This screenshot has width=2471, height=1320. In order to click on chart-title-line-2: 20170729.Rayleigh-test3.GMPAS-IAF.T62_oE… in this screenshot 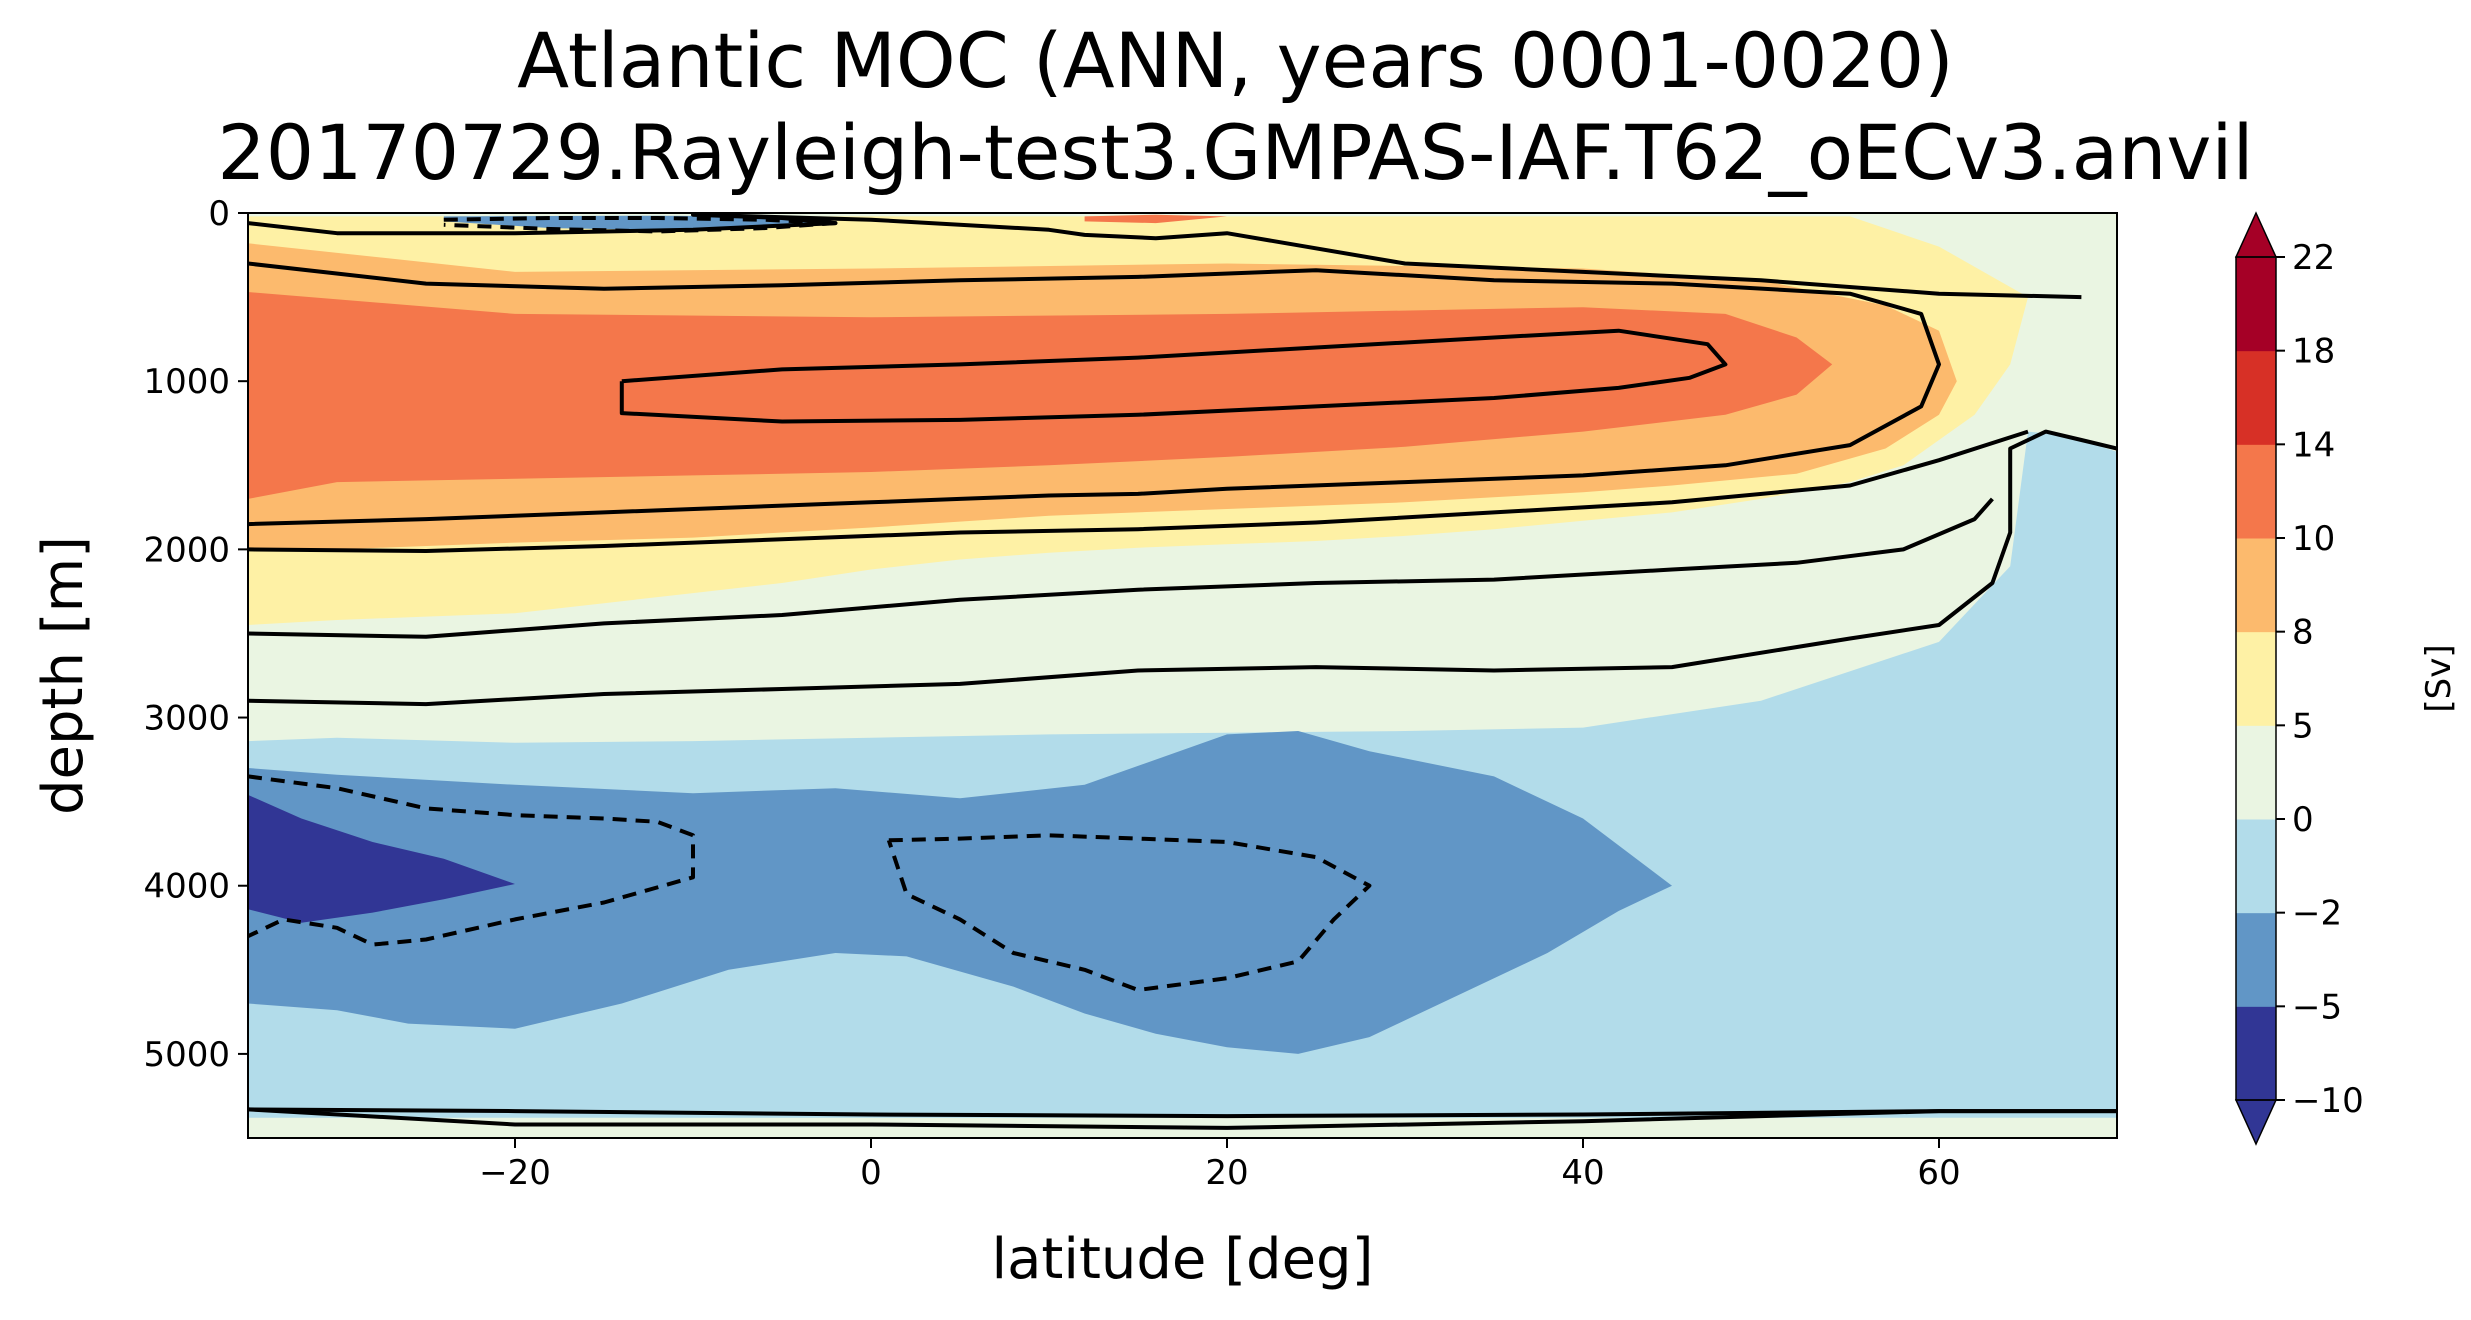, I will do `click(1235, 152)`.